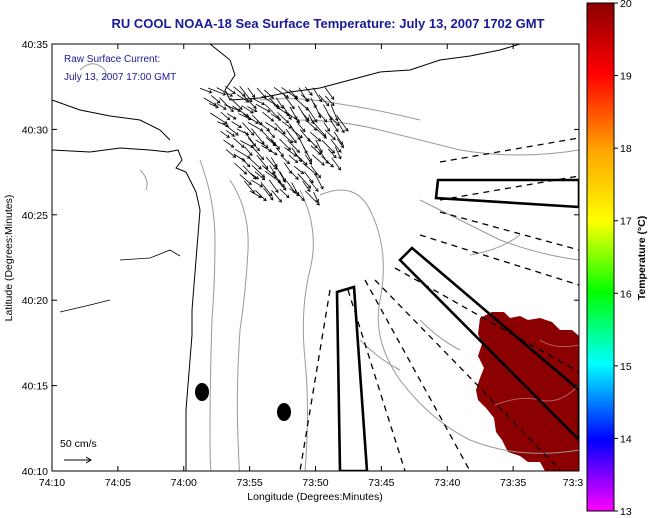 The image size is (651, 518). Describe the element at coordinates (78, 460) in the screenshot. I see `scale-arrow` at that location.